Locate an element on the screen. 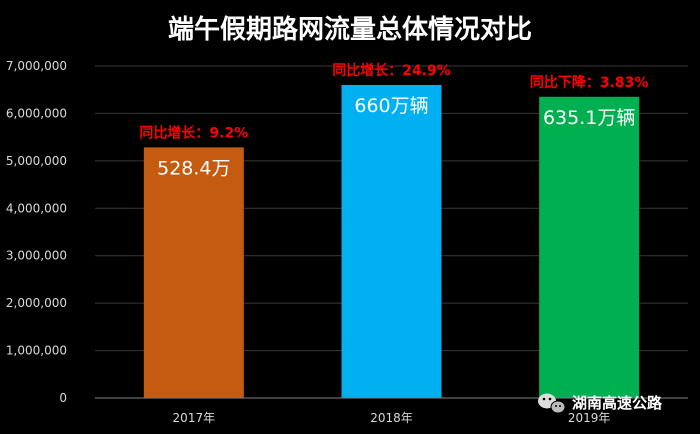 The height and width of the screenshot is (434, 700). bar-value-label: 660万辆 is located at coordinates (391, 106).